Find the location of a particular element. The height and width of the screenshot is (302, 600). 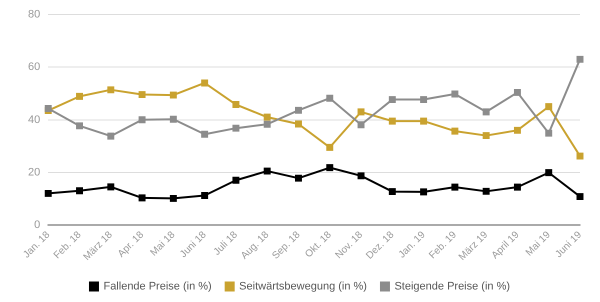

y-tick-label: 80 is located at coordinates (34, 14).